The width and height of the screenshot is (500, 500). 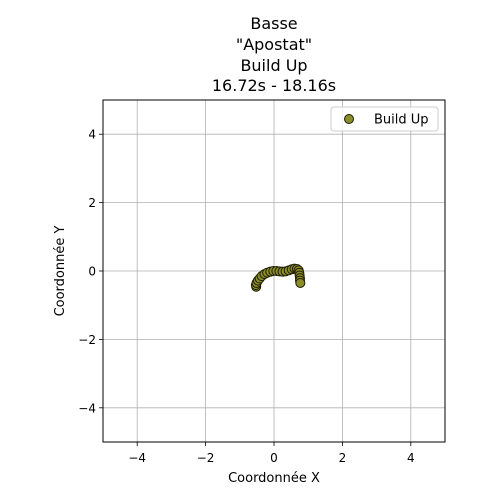 What do you see at coordinates (274, 478) in the screenshot?
I see `x-axis-label: Coordonnée X` at bounding box center [274, 478].